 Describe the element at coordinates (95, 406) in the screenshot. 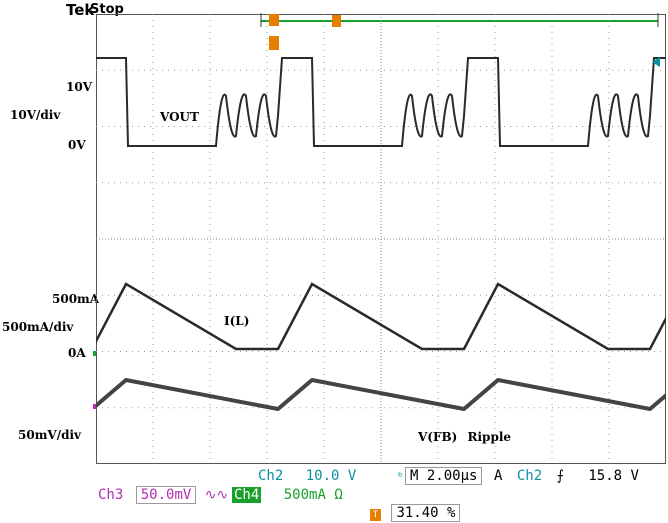

I see `ch3-ground-marker` at that location.